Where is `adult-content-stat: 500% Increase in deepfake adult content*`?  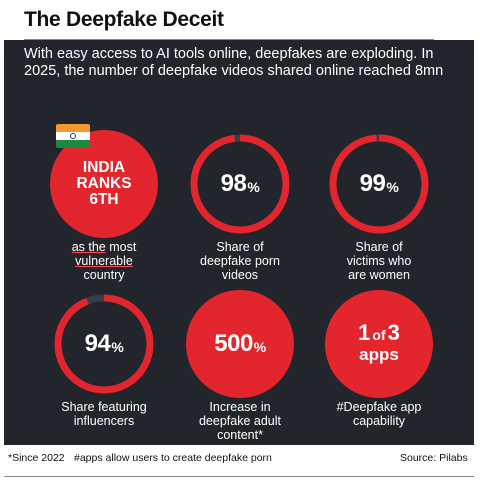
adult-content-stat: 500% Increase in deepfake adult content* is located at coordinates (240, 366).